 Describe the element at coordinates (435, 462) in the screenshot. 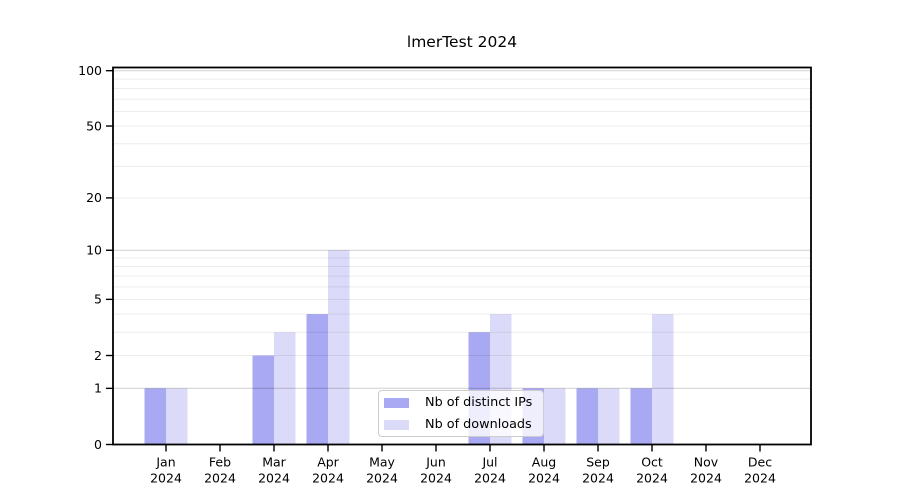

I see `x-tick-label-month: Jun` at that location.